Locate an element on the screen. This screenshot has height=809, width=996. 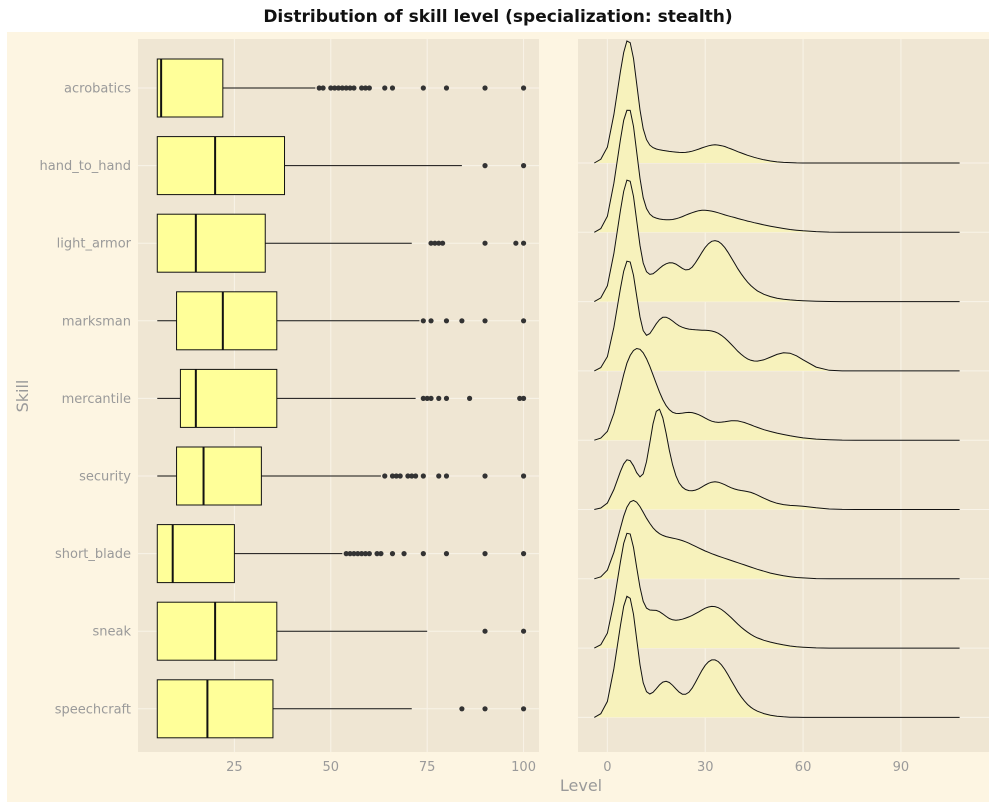
ridge-light-armor is located at coordinates (777, 241).